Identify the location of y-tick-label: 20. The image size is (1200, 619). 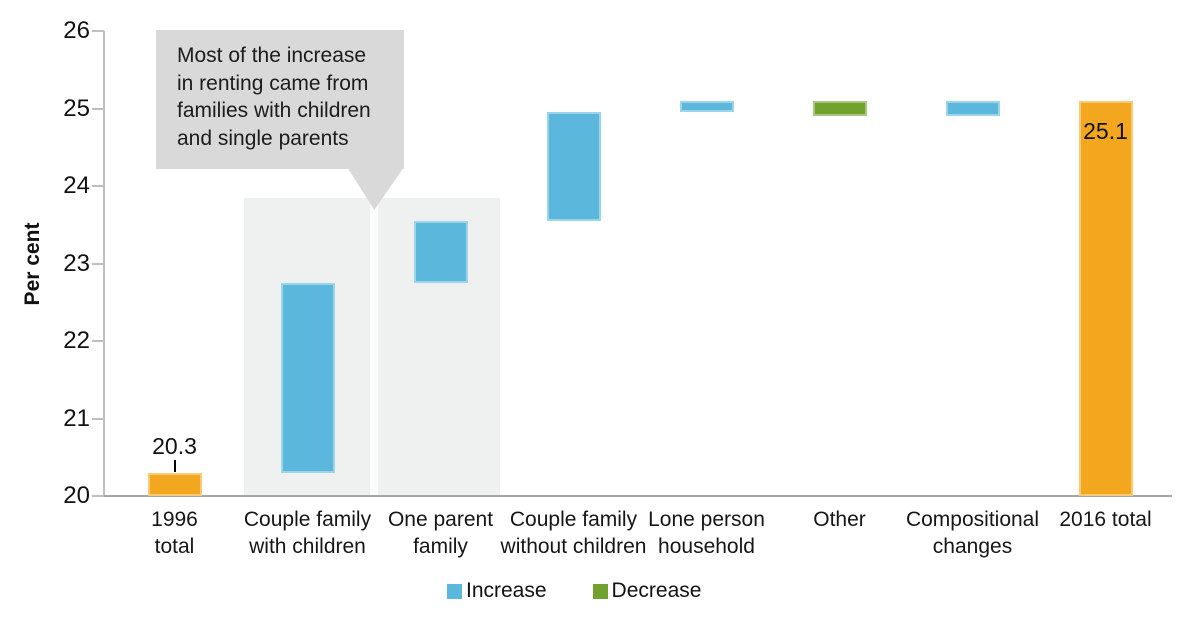
(76, 495).